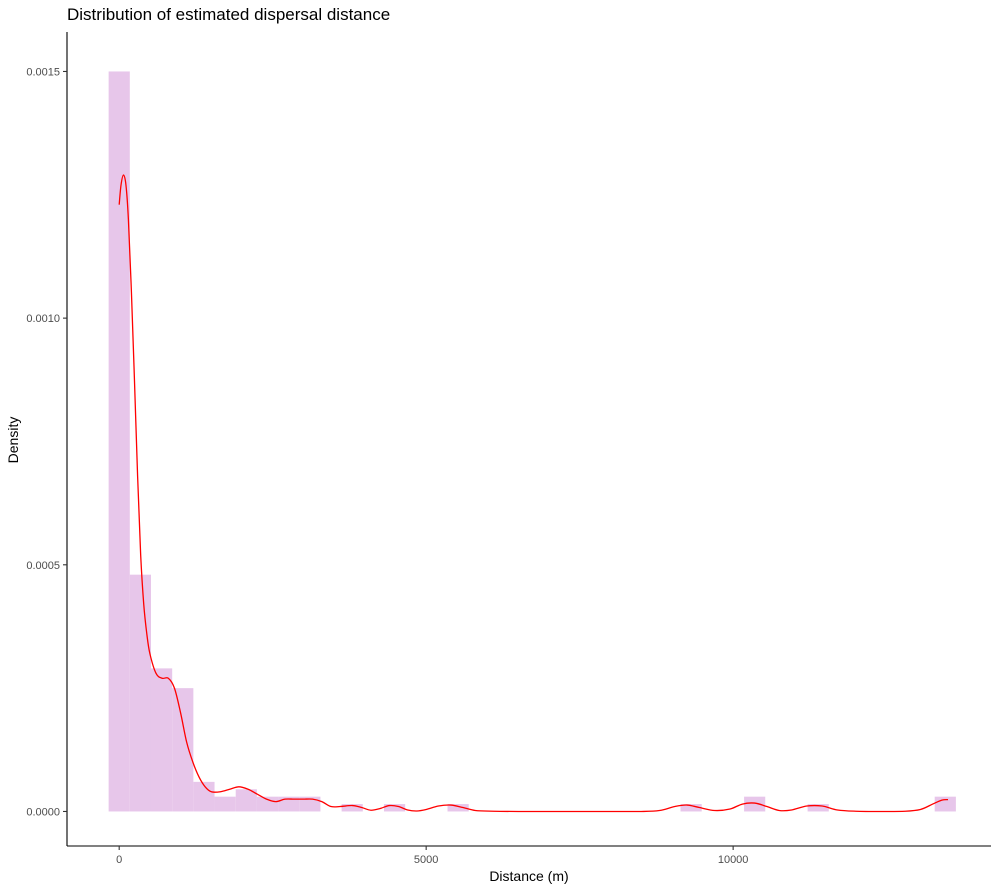 Image resolution: width=1000 pixels, height=891 pixels. What do you see at coordinates (426, 860) in the screenshot?
I see `x-tick-label: 5000` at bounding box center [426, 860].